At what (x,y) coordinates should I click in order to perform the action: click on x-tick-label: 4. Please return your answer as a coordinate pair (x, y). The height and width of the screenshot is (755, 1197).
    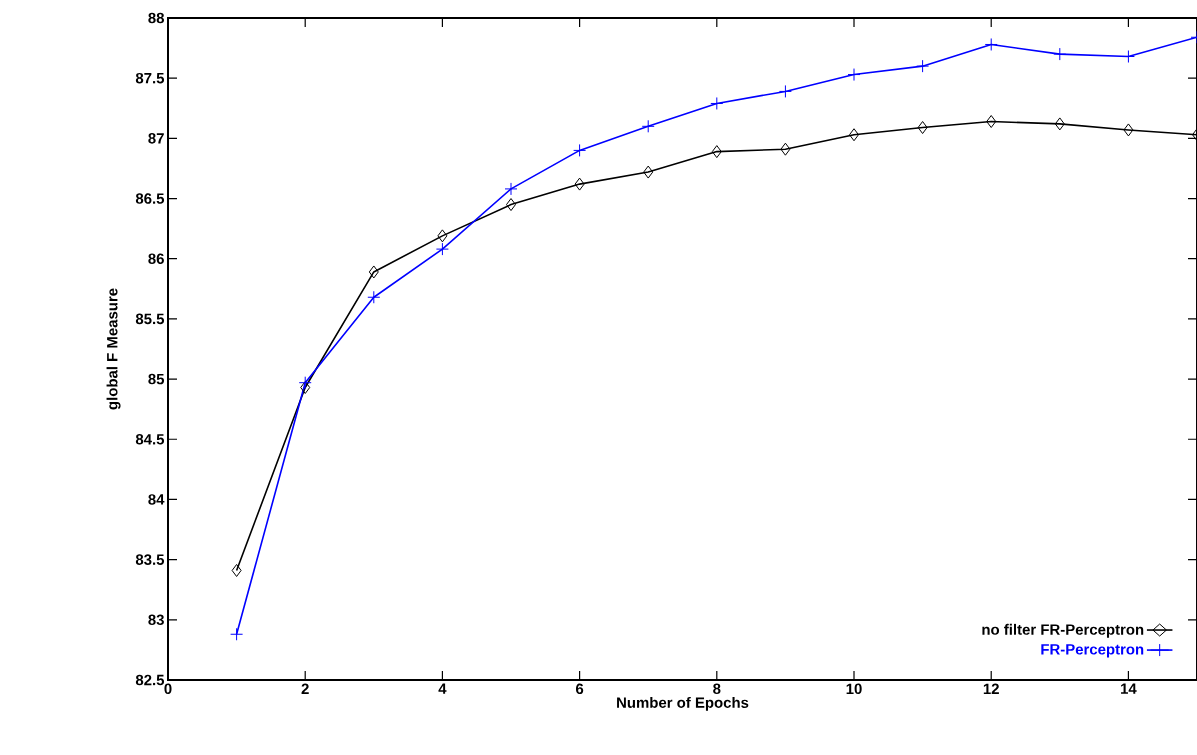
    Looking at the image, I should click on (442, 688).